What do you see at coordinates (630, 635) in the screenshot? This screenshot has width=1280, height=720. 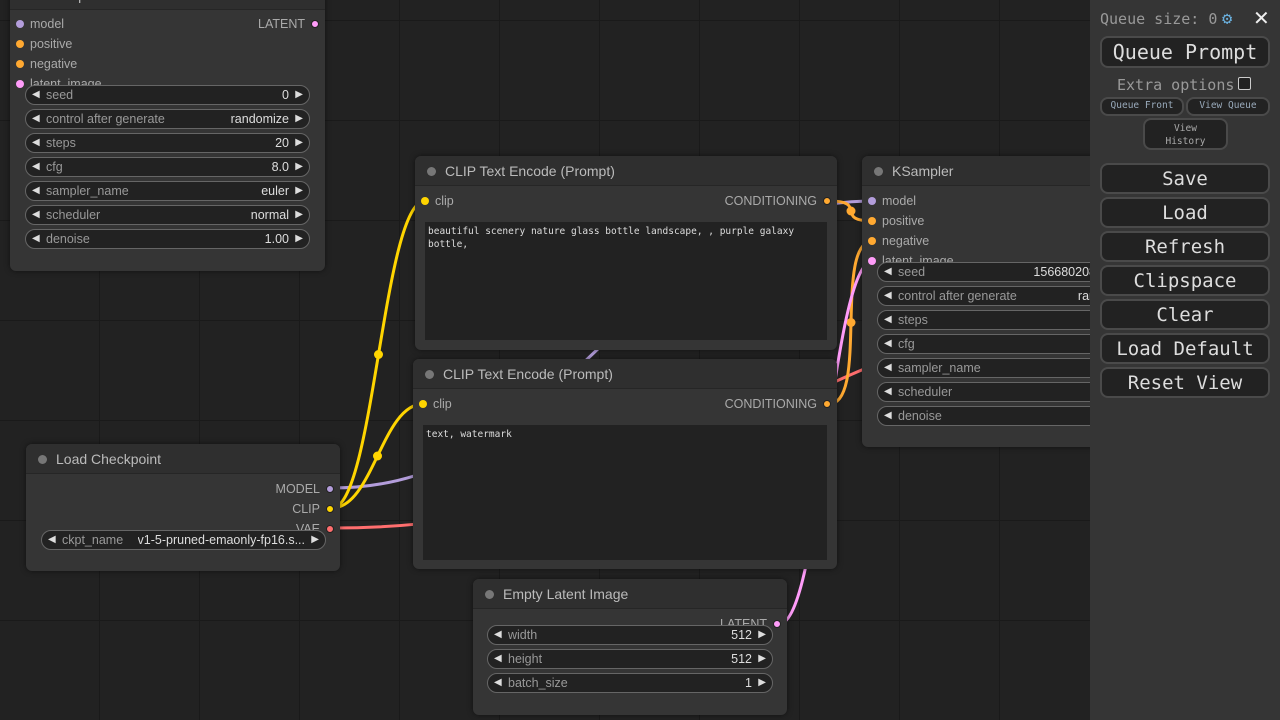 I see `widget-width: ◀ width 512 ▶` at bounding box center [630, 635].